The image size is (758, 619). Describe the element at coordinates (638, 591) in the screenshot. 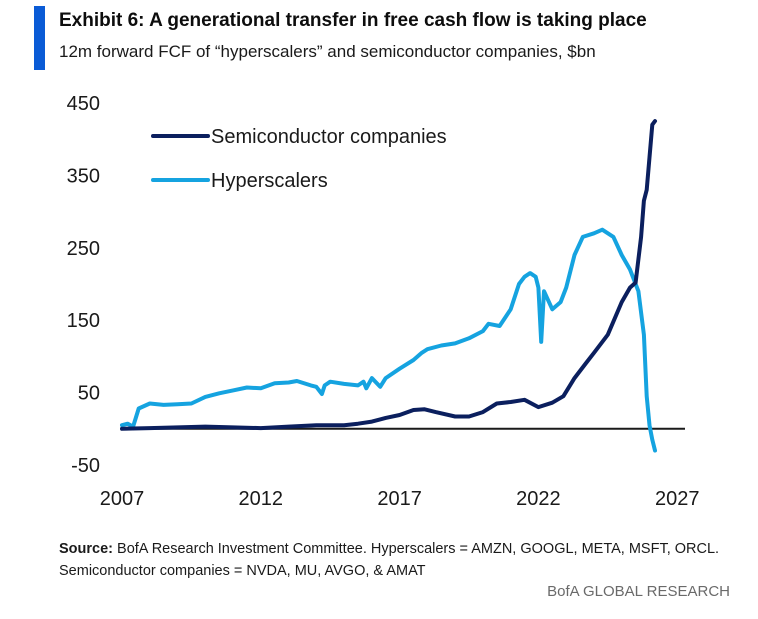

I see `brand-footer: BofA GLOBAL RESEARCH` at that location.